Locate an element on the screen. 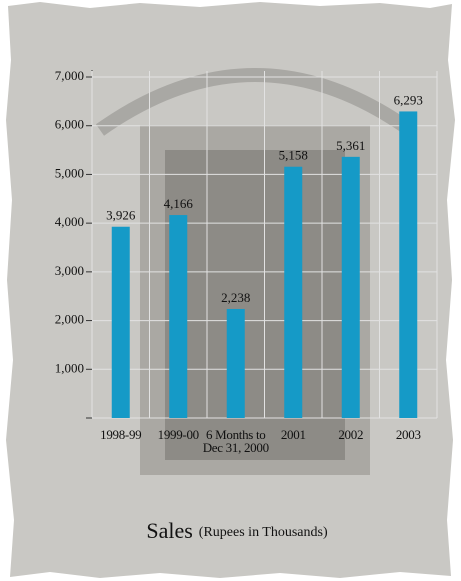 The height and width of the screenshot is (581, 461). value-label: 4,166 is located at coordinates (179, 203).